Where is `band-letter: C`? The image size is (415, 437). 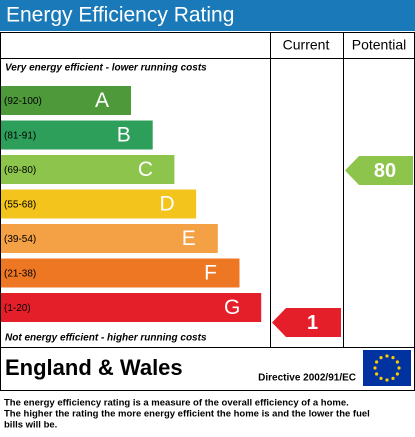
band-letter: C is located at coordinates (145, 169).